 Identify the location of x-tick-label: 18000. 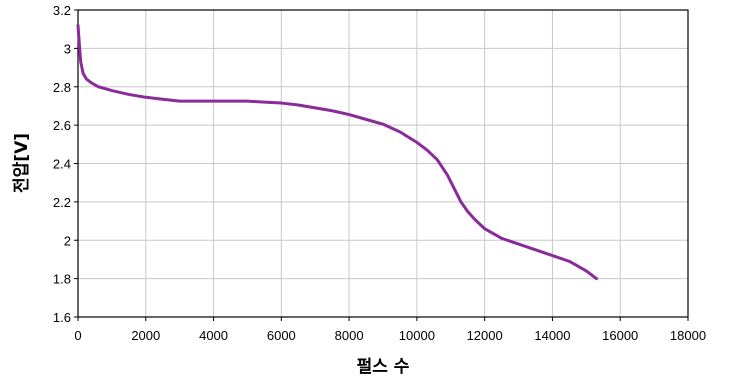
(688, 335).